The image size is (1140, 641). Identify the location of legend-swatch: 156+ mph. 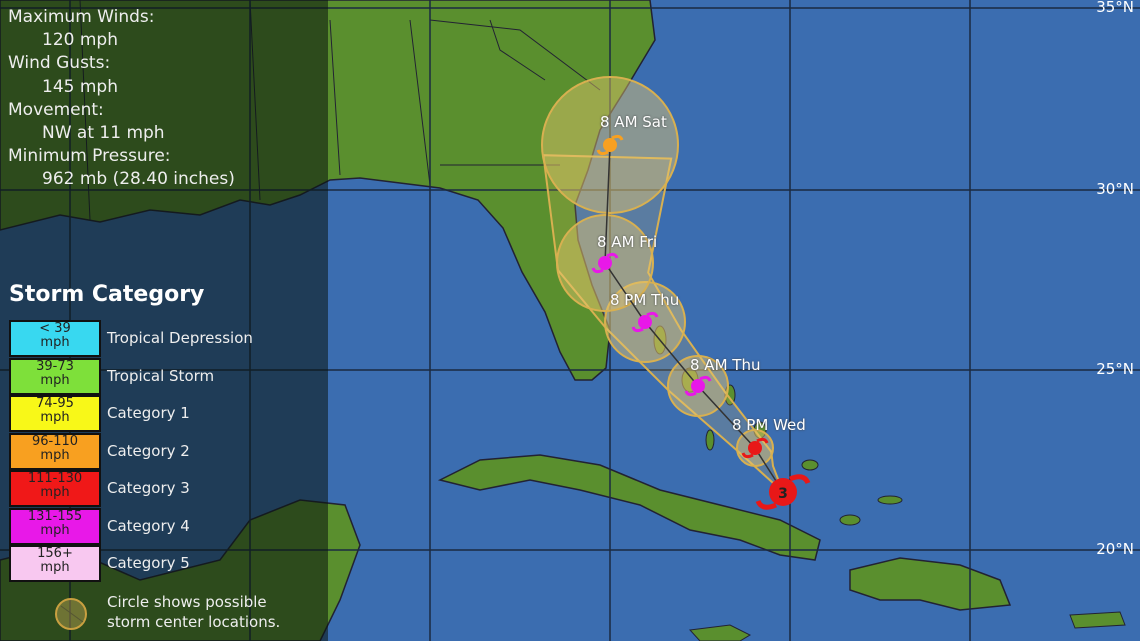
(55, 563).